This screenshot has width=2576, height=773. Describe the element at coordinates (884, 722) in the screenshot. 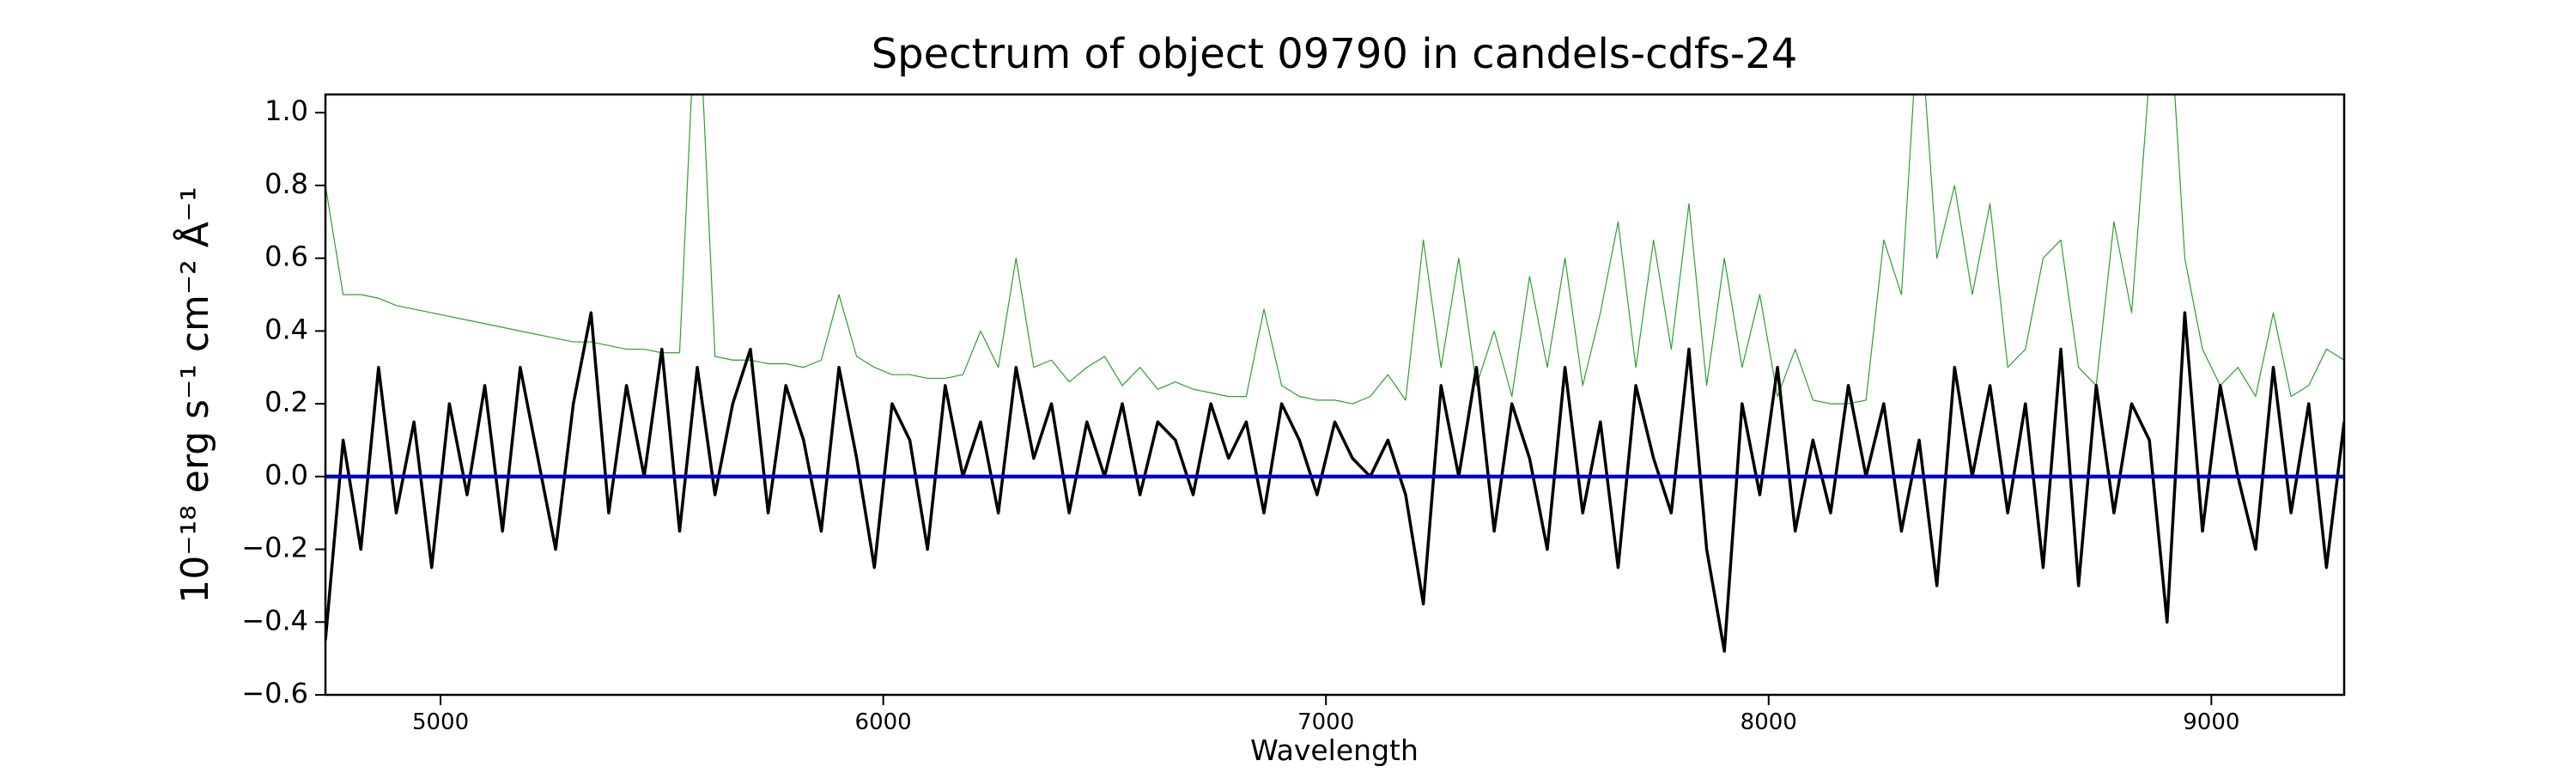

I see `x-tick-label: 6000` at that location.